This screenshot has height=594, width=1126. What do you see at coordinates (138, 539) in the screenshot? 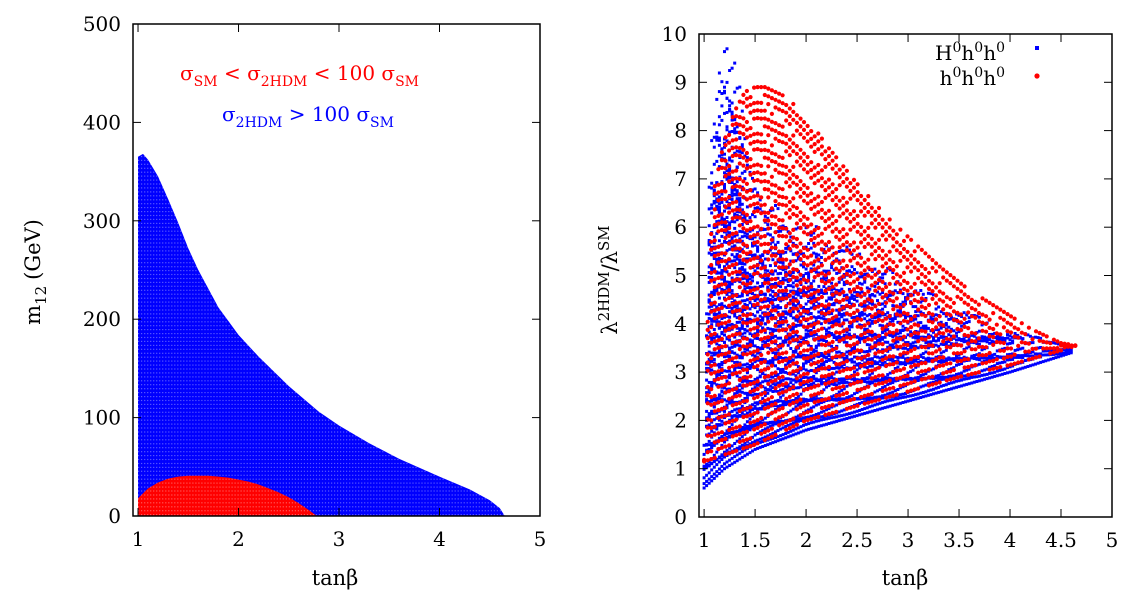
I see `left-x-tick-label: 1` at bounding box center [138, 539].